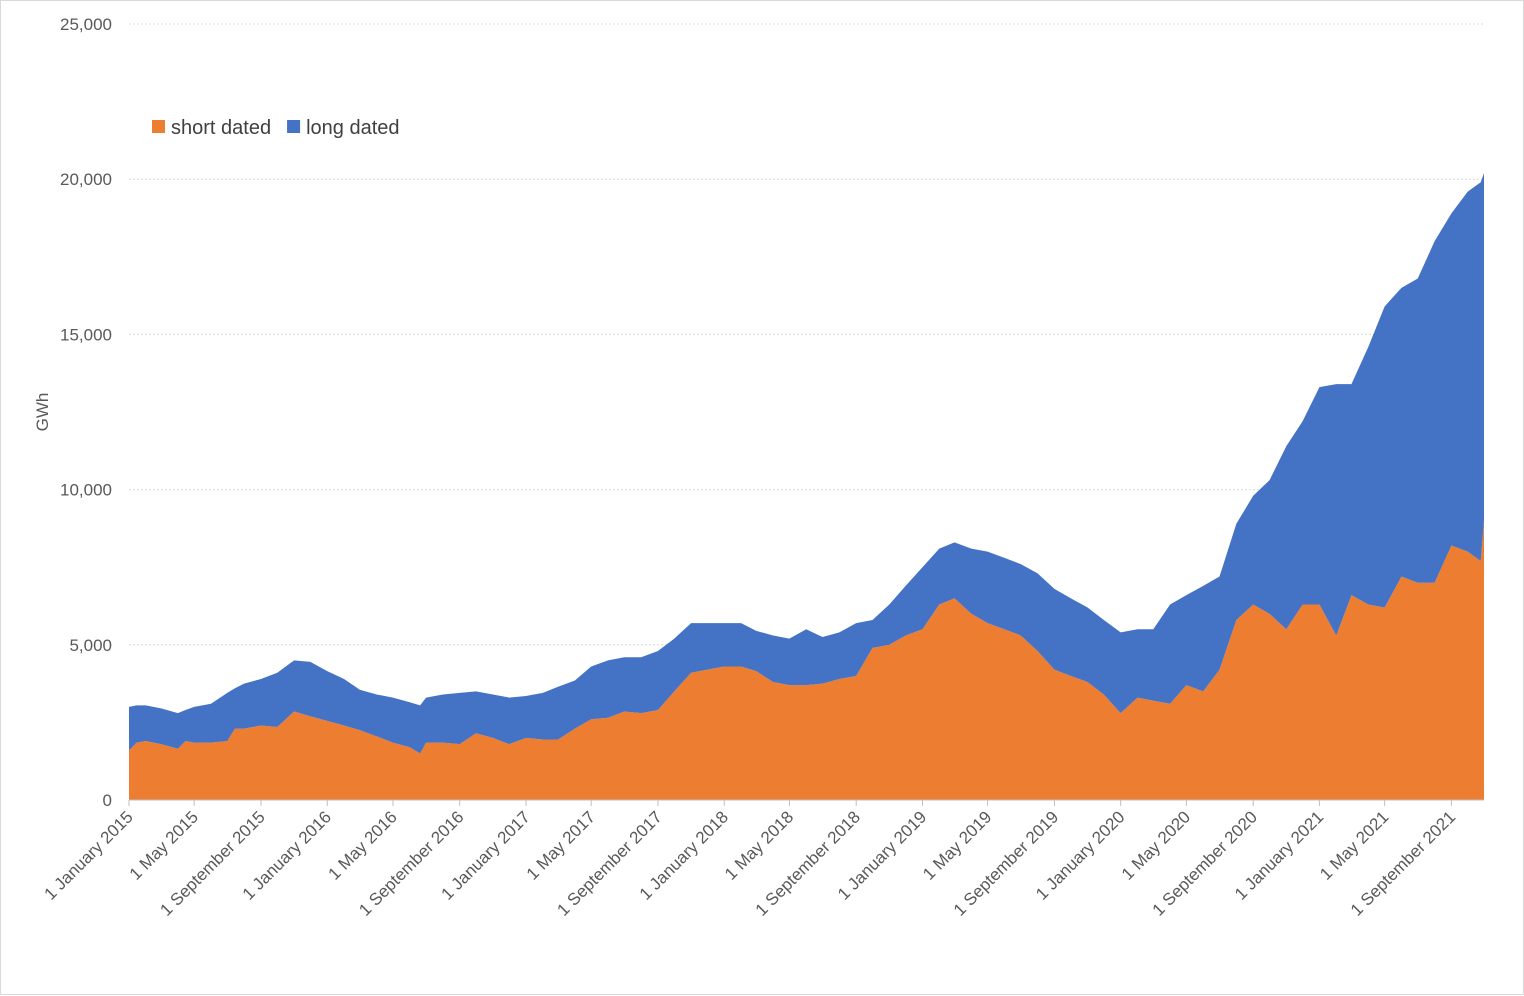 This screenshot has height=996, width=1524. Describe the element at coordinates (352, 128) in the screenshot. I see `legend-label: long dated` at that location.